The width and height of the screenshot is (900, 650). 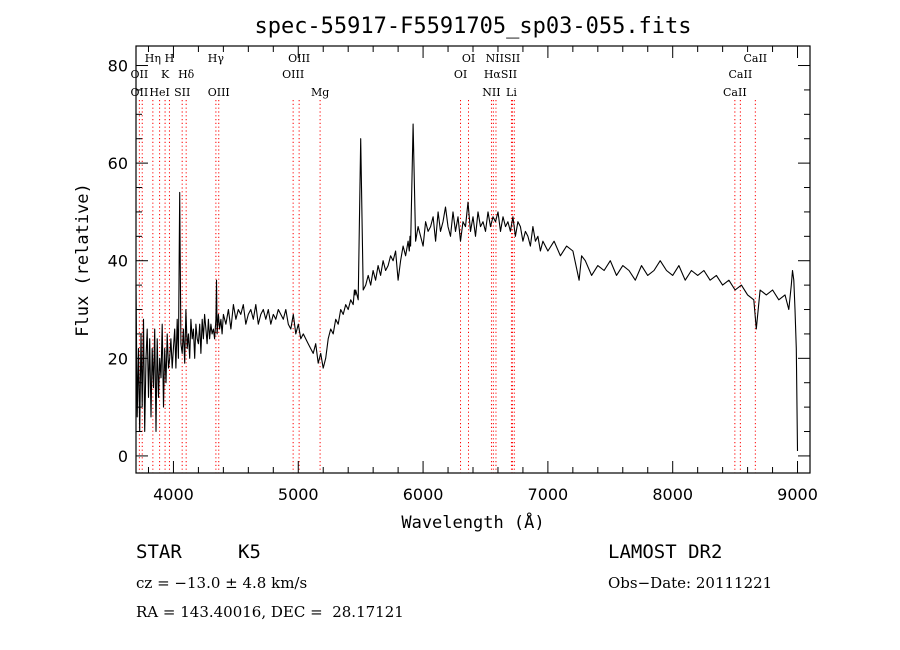 I want to click on line-label: Hδ, so click(x=186, y=74).